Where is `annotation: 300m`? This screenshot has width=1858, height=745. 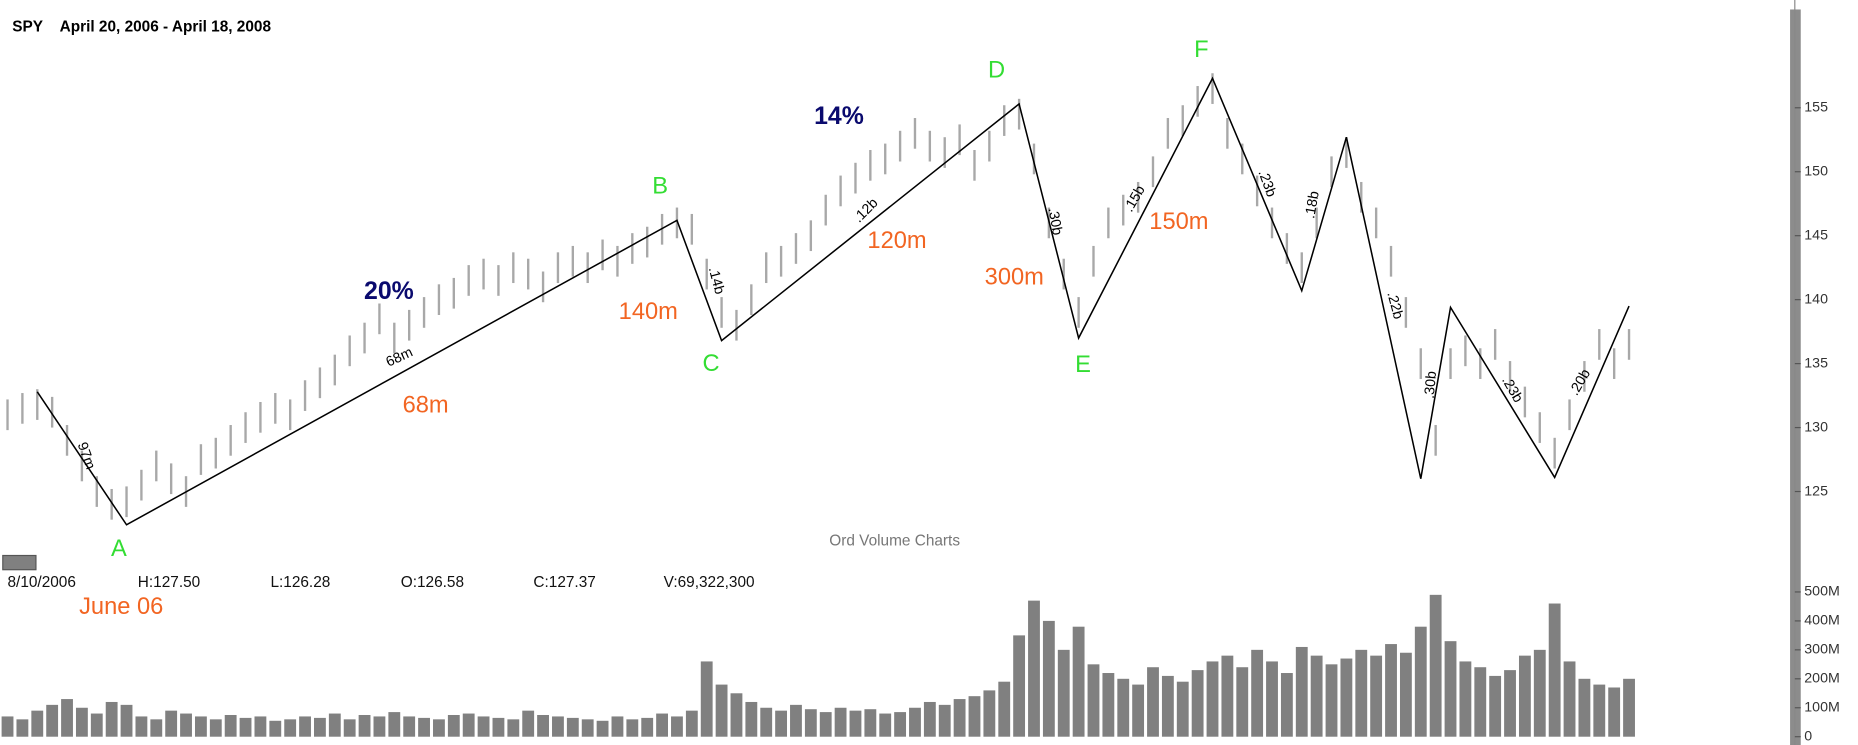 annotation: 300m is located at coordinates (1014, 278).